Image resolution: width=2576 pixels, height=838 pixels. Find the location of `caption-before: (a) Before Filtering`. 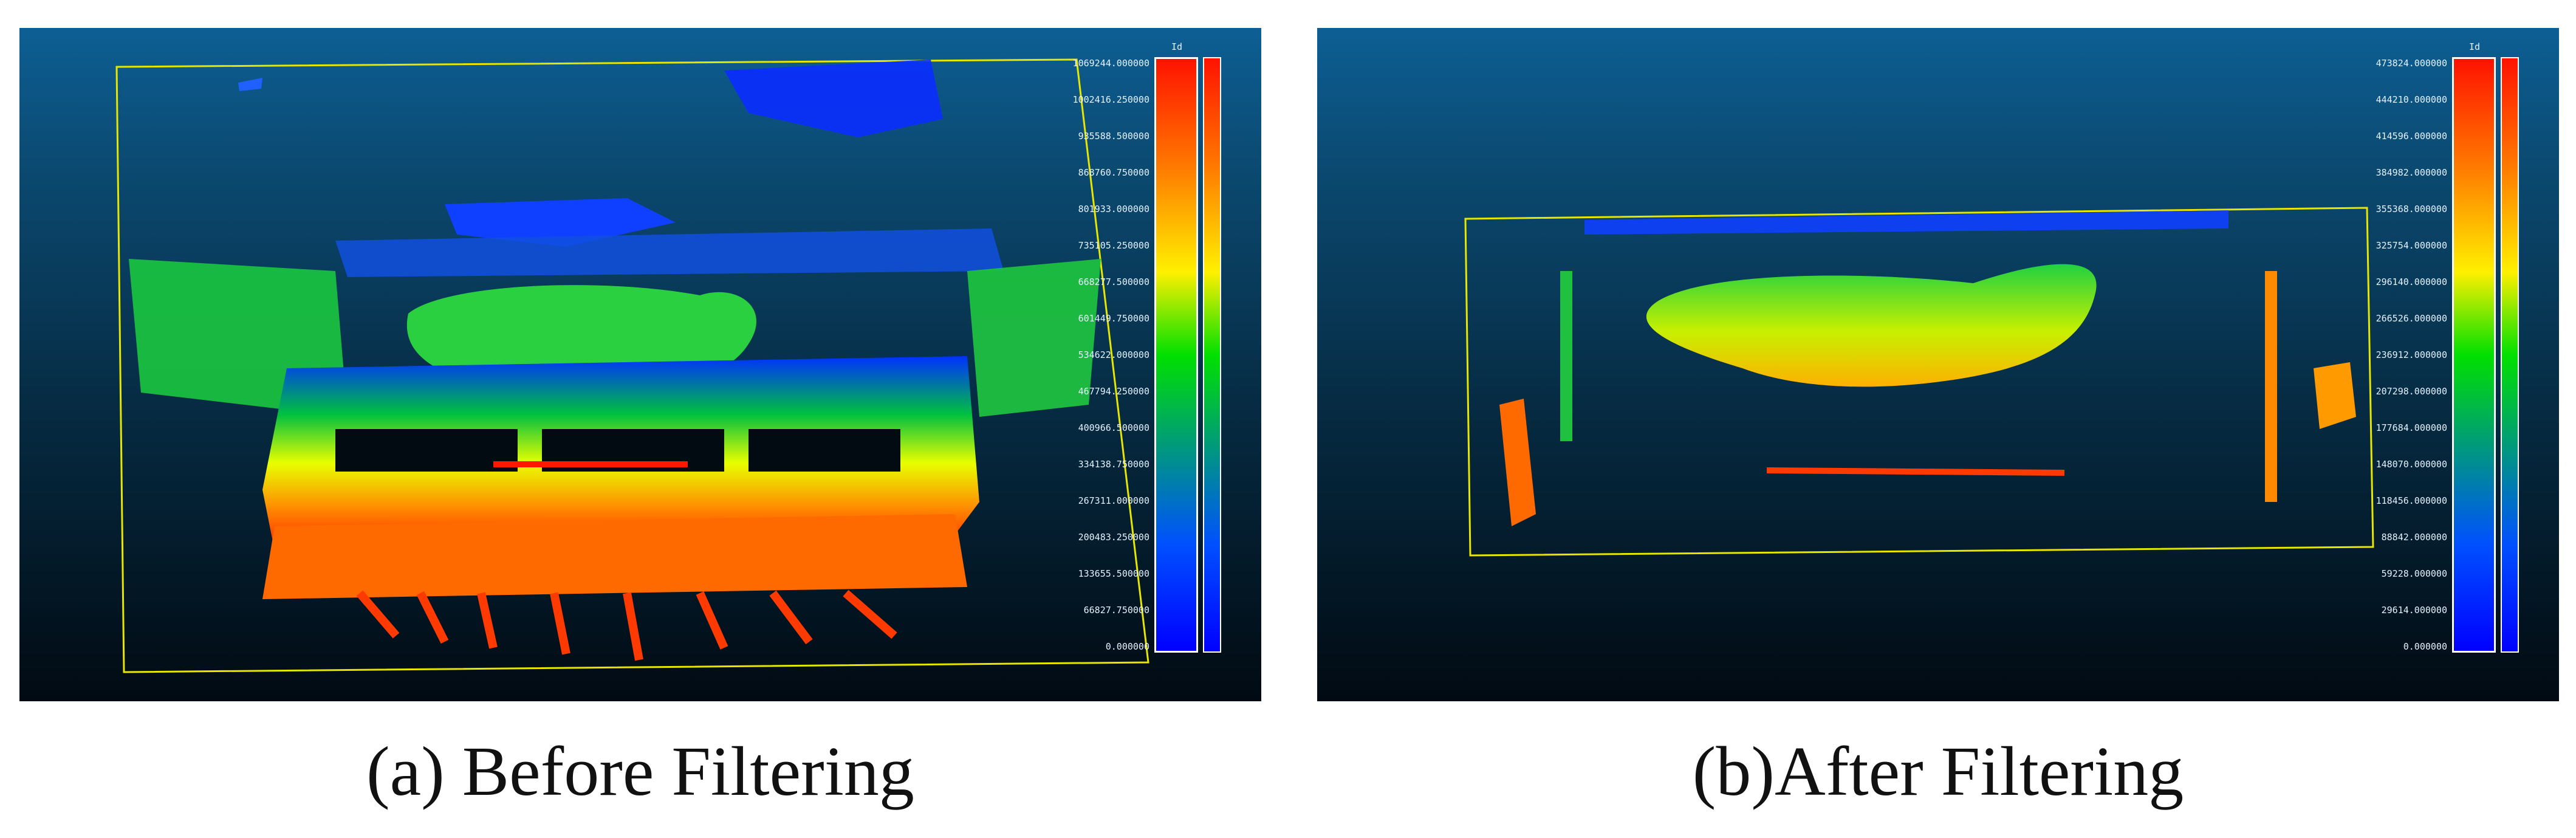

caption-before: (a) Before Filtering is located at coordinates (640, 772).